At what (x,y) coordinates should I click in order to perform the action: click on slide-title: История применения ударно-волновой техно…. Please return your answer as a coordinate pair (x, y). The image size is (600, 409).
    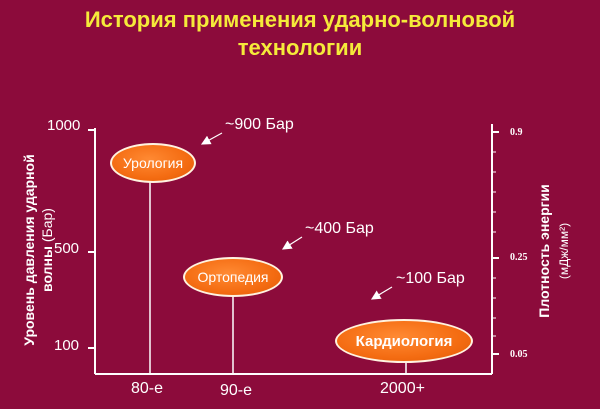
    Looking at the image, I should click on (300, 34).